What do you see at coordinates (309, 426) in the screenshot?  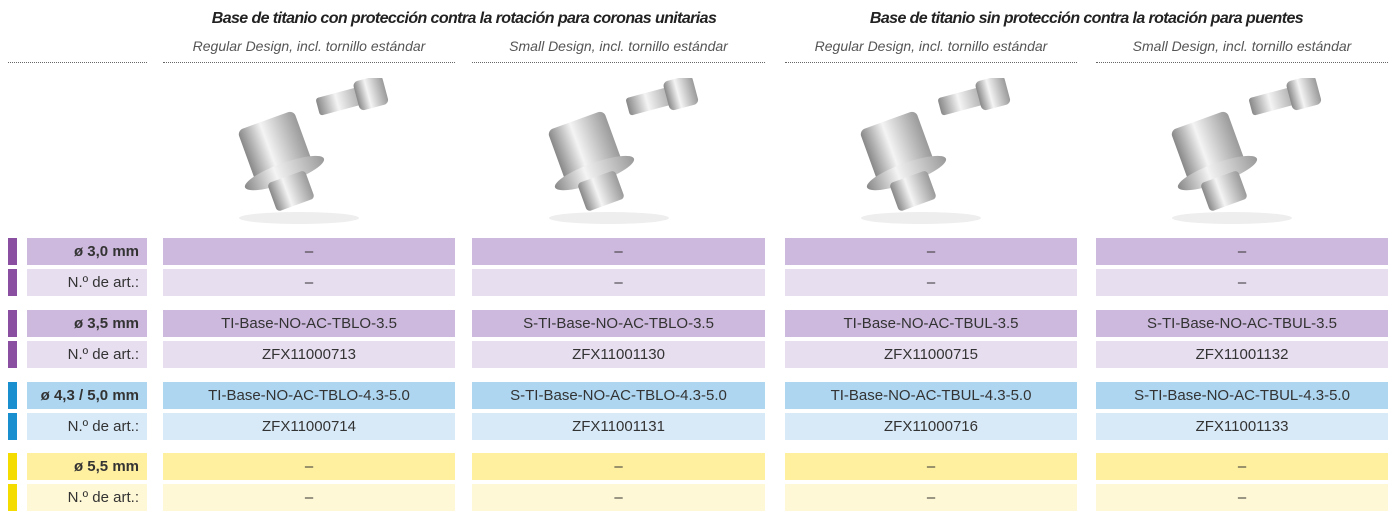 I see `table-cell: ZFX11000714` at bounding box center [309, 426].